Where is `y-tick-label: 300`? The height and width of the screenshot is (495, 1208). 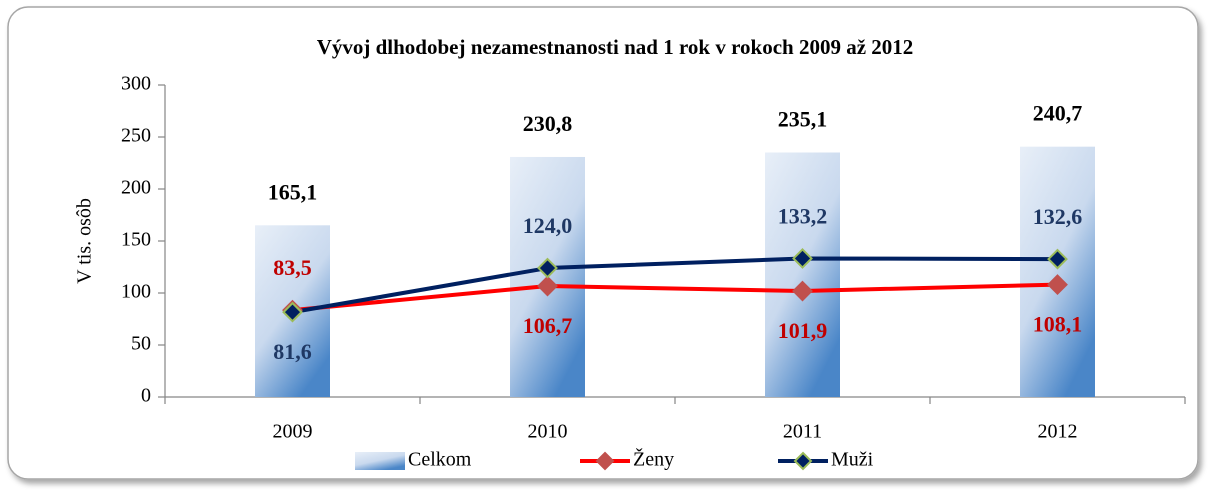 y-tick-label: 300 is located at coordinates (136, 84).